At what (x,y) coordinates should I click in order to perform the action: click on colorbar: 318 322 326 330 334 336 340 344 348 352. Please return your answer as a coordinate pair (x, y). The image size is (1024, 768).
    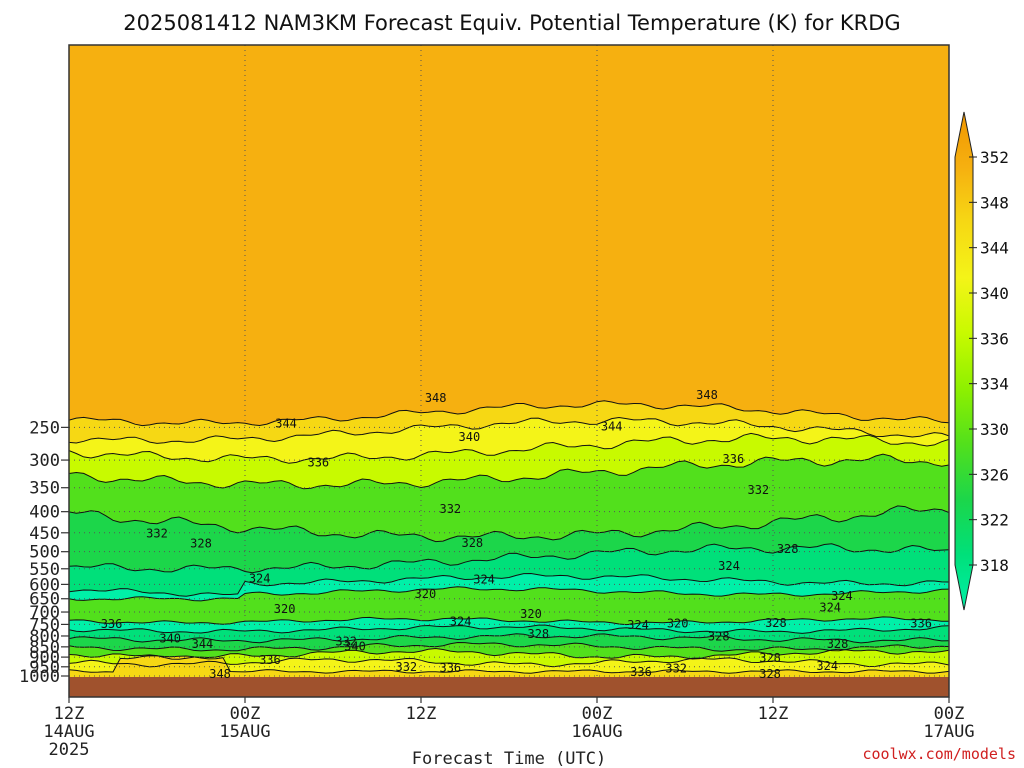
    Looking at the image, I should click on (981, 361).